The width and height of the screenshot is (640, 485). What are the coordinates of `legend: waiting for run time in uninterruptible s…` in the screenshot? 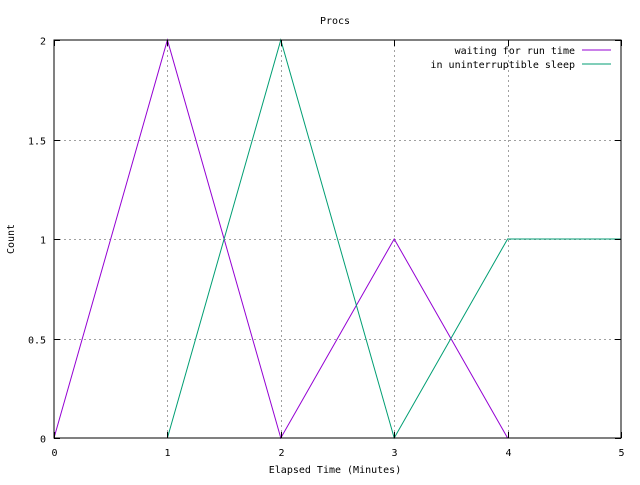 It's located at (521, 58).